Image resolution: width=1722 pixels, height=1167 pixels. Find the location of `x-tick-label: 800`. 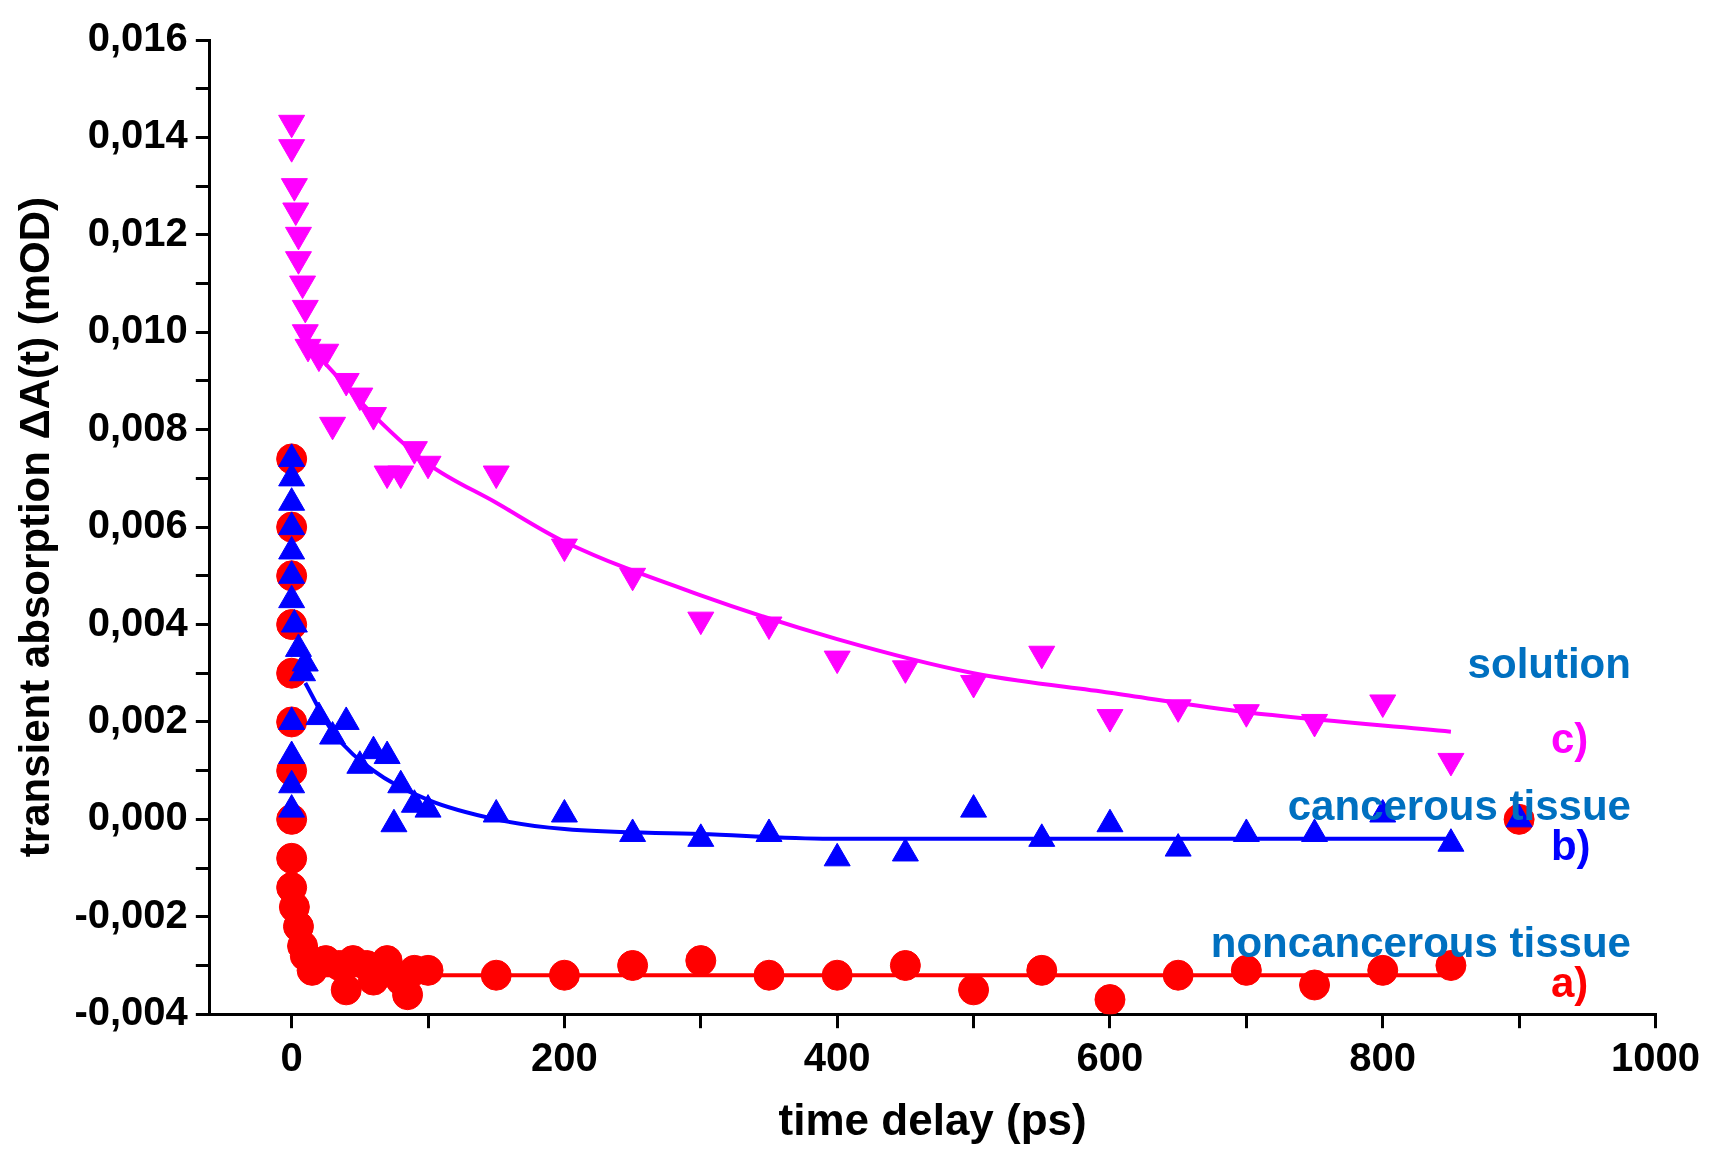

x-tick-label: 800 is located at coordinates (1383, 1057).